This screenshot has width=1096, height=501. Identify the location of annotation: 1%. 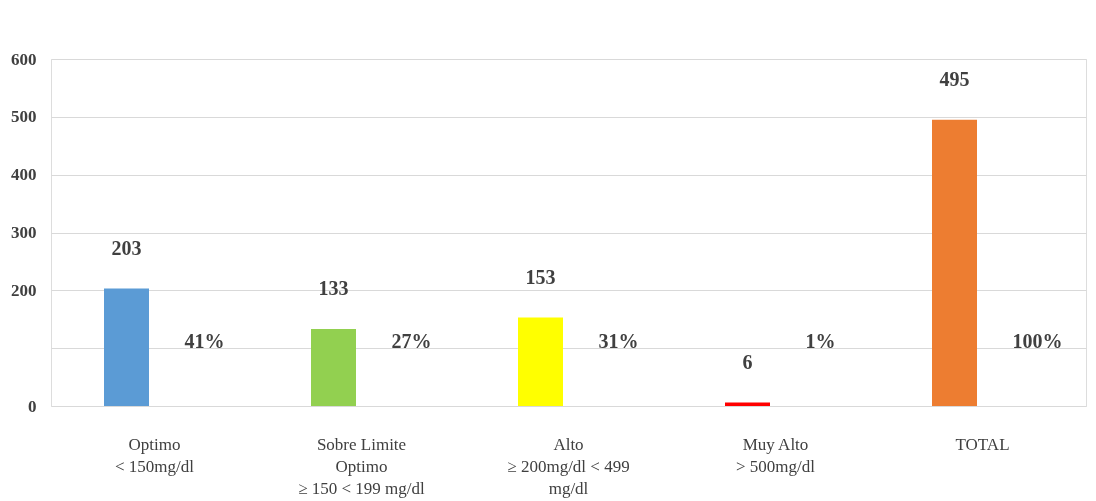
(820, 341).